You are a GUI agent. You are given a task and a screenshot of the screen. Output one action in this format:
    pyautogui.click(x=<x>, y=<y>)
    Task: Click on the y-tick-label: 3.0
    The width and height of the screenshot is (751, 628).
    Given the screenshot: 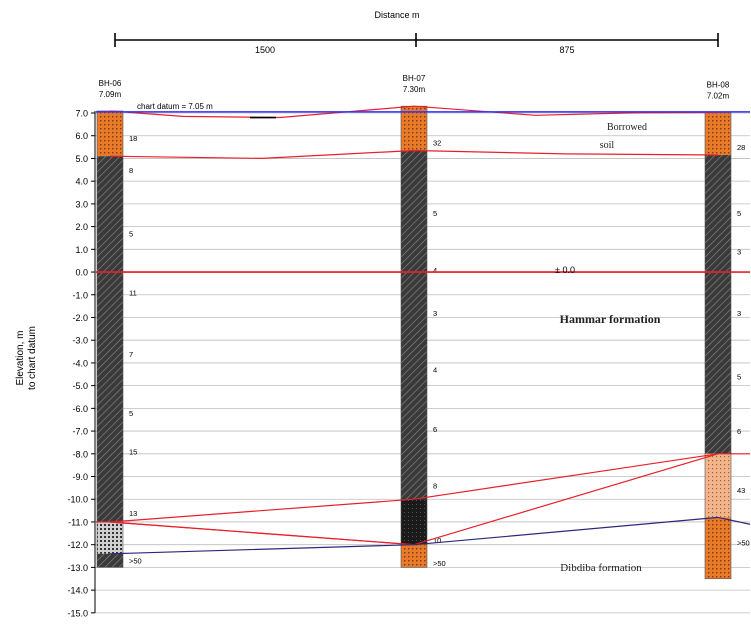 What is the action you would take?
    pyautogui.click(x=81, y=204)
    